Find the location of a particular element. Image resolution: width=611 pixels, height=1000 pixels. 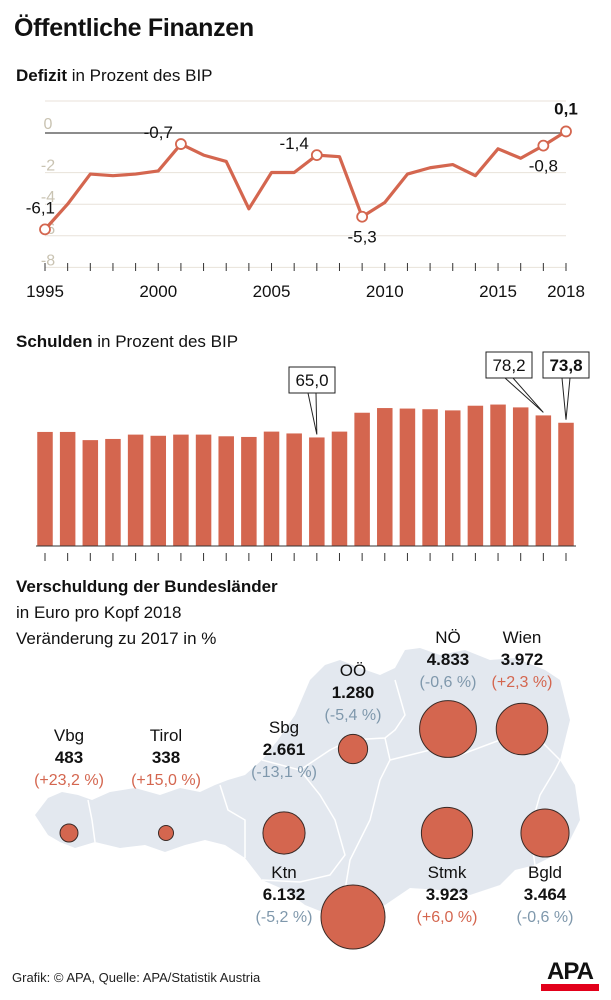

map-subtitle-1: in Euro pro Kopf 2018 is located at coordinates (99, 612).